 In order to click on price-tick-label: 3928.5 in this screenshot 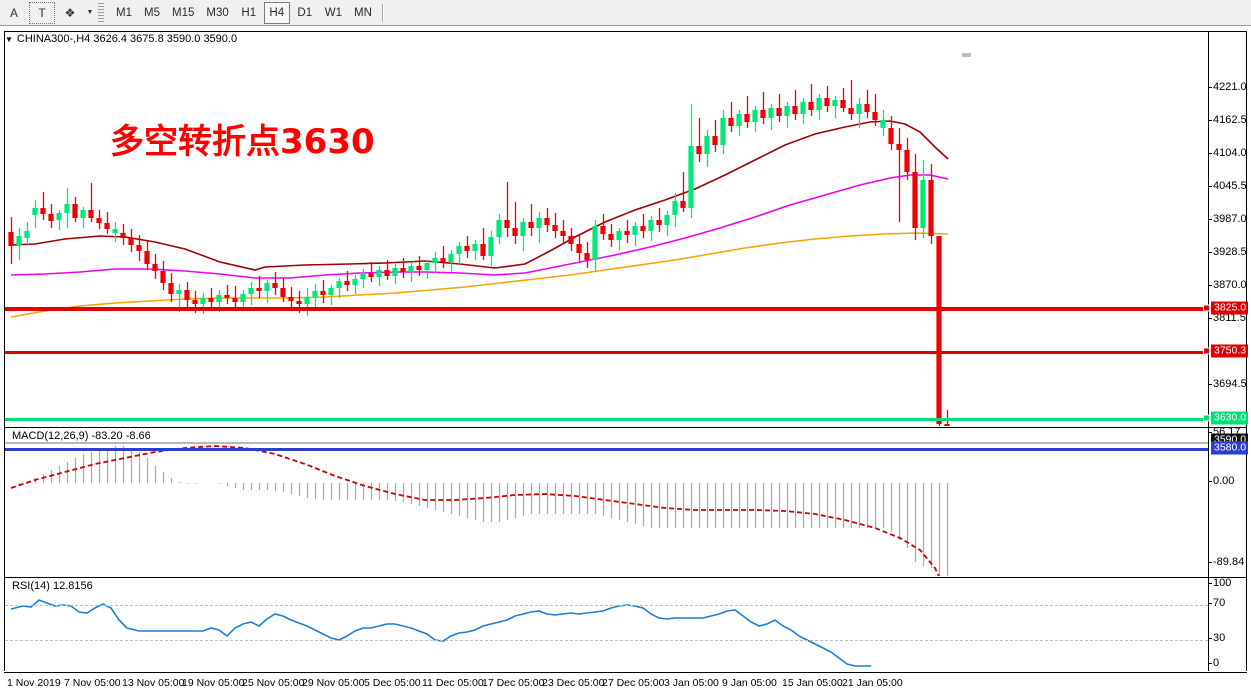, I will do `click(1230, 252)`.